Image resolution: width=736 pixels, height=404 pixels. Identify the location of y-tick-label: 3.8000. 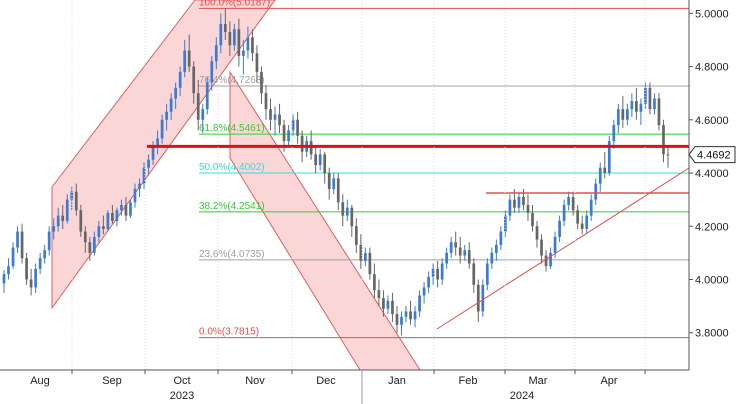
(712, 334).